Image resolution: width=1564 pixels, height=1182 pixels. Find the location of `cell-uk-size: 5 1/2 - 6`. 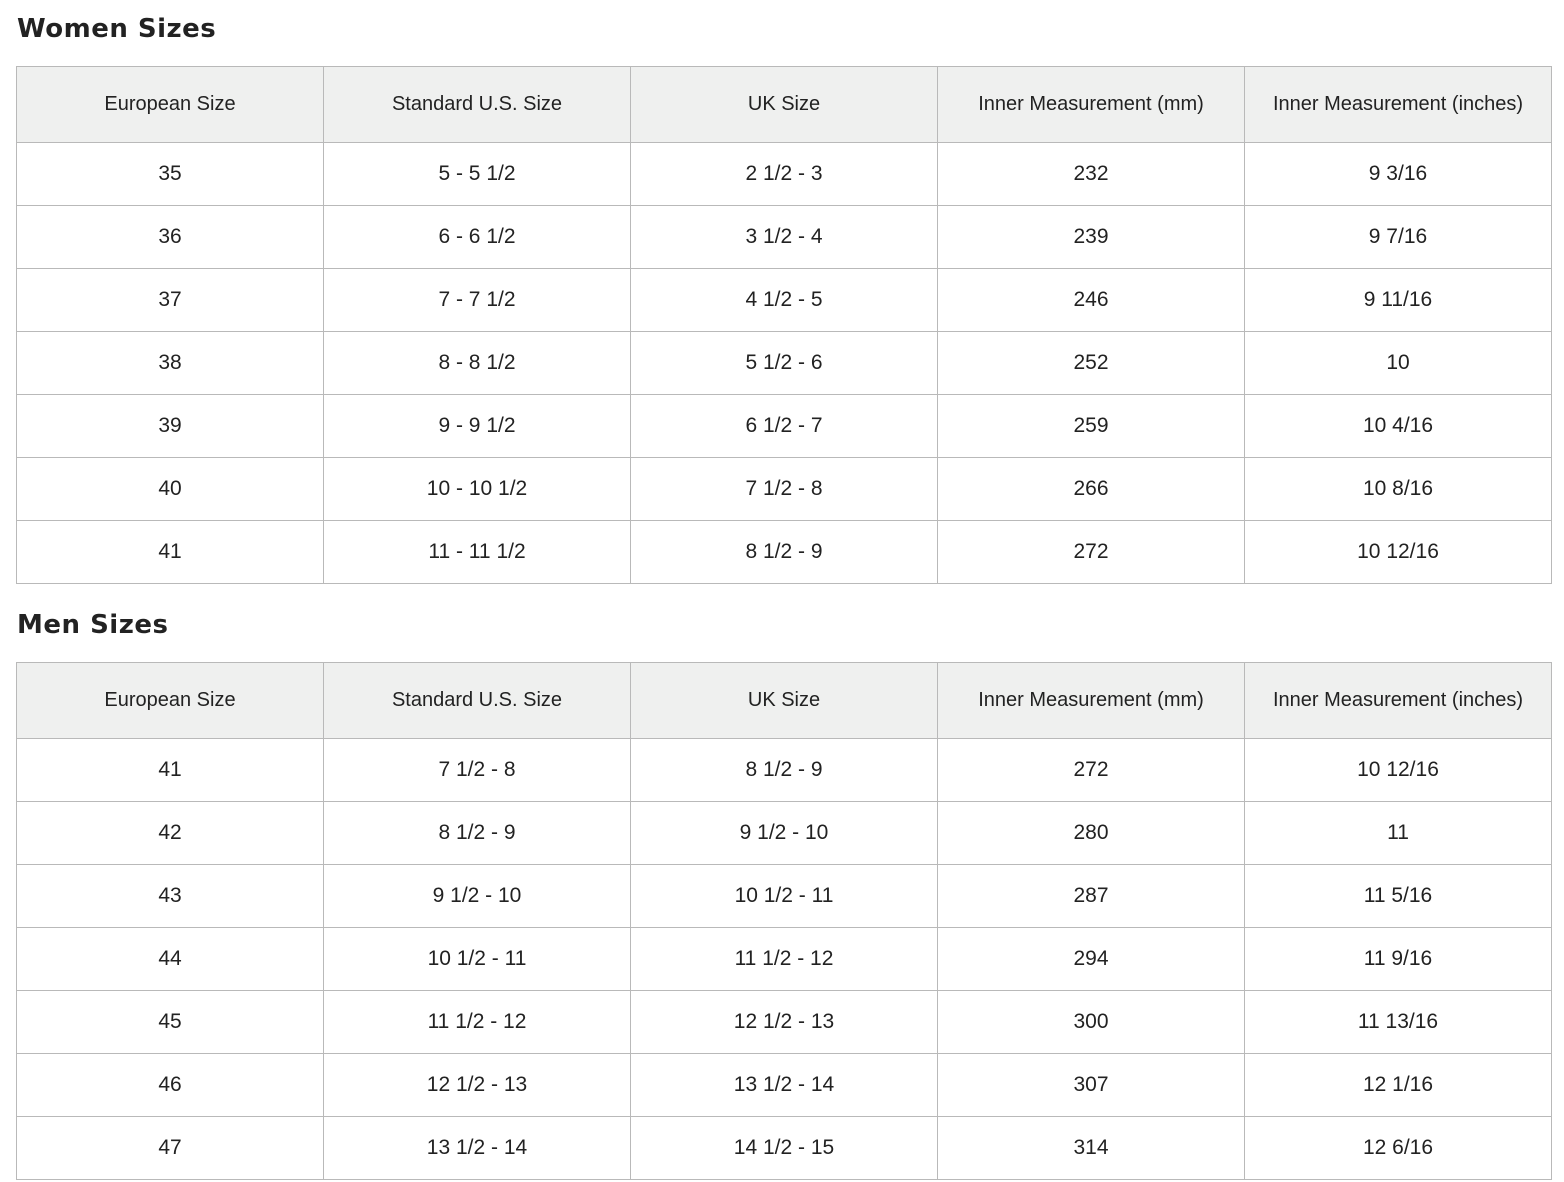

cell-uk-size: 5 1/2 - 6 is located at coordinates (784, 363).